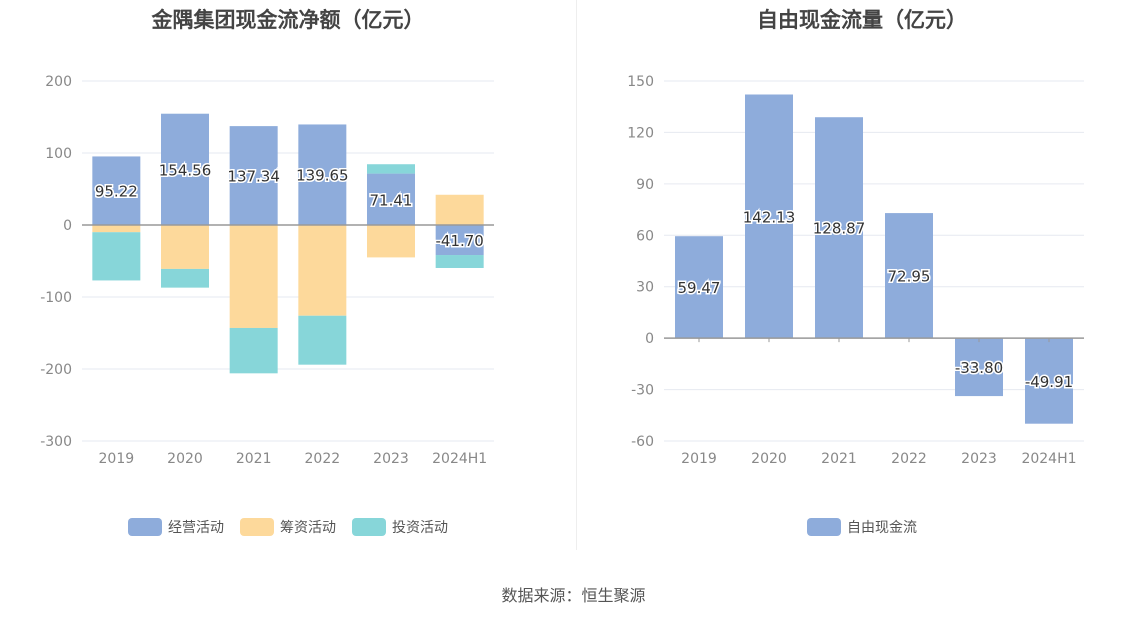 This screenshot has height=619, width=1147. Describe the element at coordinates (459, 261) in the screenshot. I see `bar-投资活动-2024H1` at that location.